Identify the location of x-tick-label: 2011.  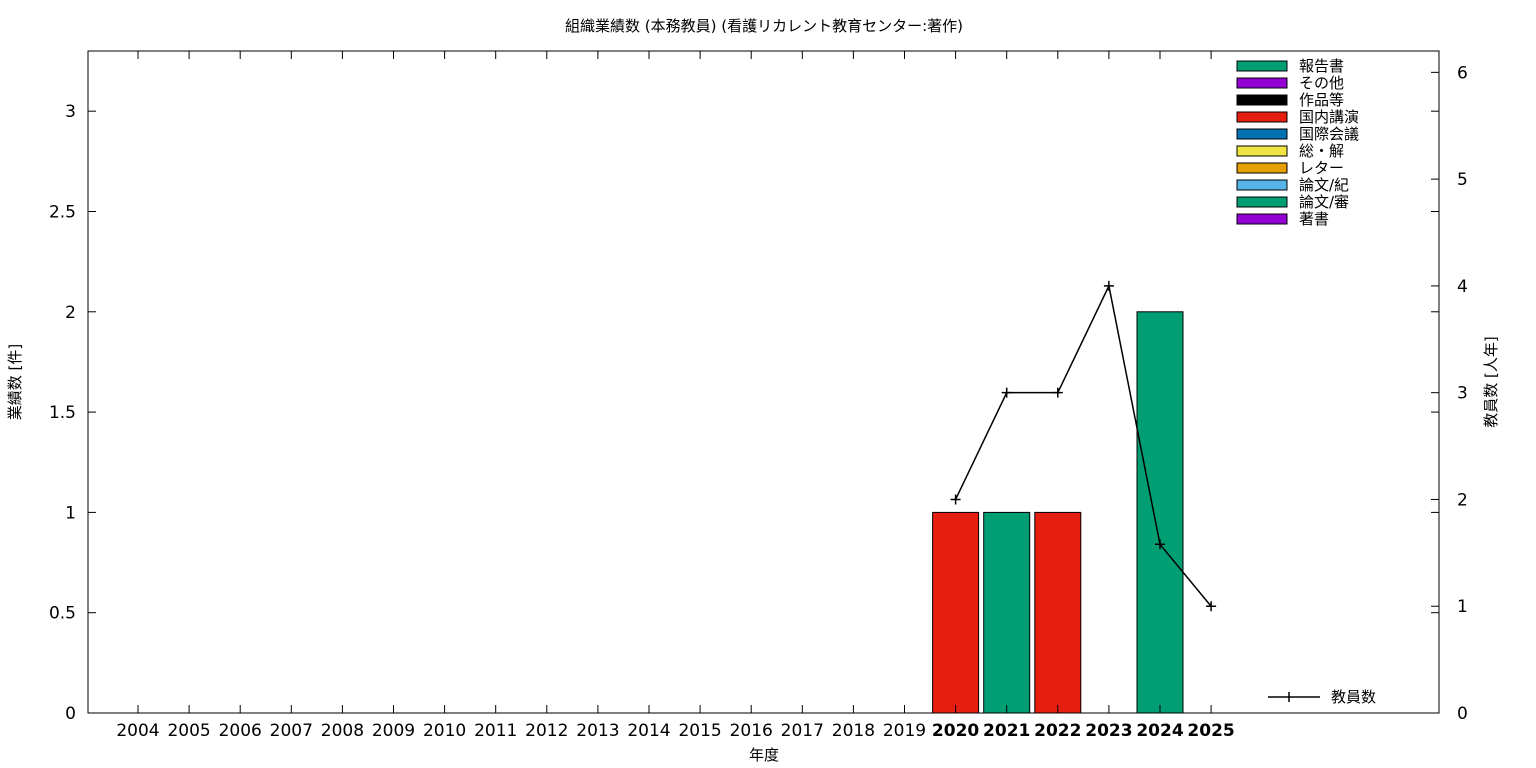
(495, 731).